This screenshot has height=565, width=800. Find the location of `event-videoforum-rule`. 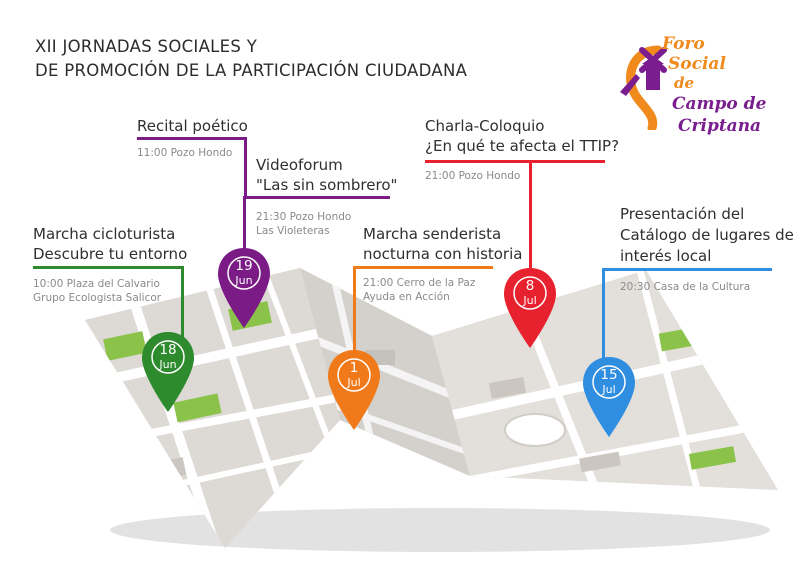

event-videoforum-rule is located at coordinates (317, 197).